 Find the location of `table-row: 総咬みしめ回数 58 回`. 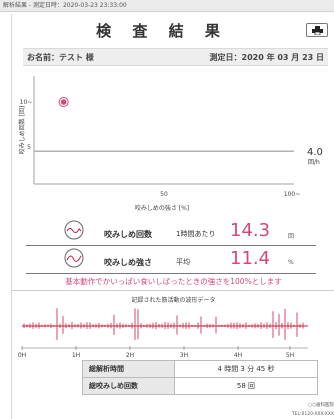

table-row: 総咬みしめ回数 58 回 is located at coordinates (200, 386).